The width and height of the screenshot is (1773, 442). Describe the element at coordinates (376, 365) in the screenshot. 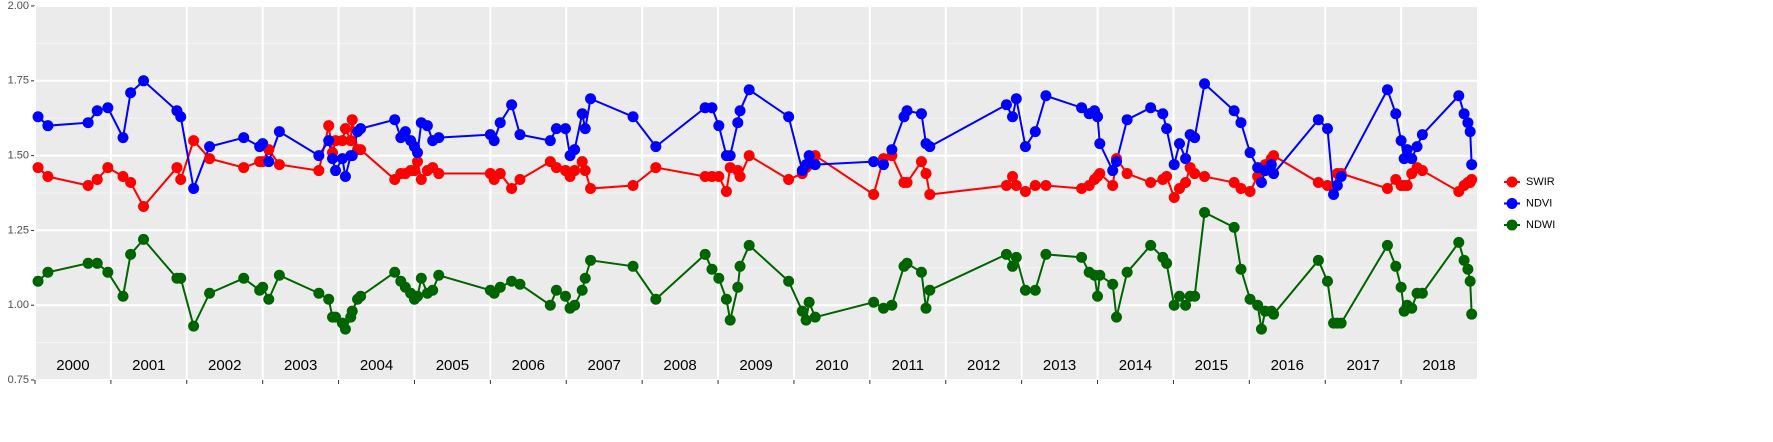

I see `year-label: 2004` at that location.